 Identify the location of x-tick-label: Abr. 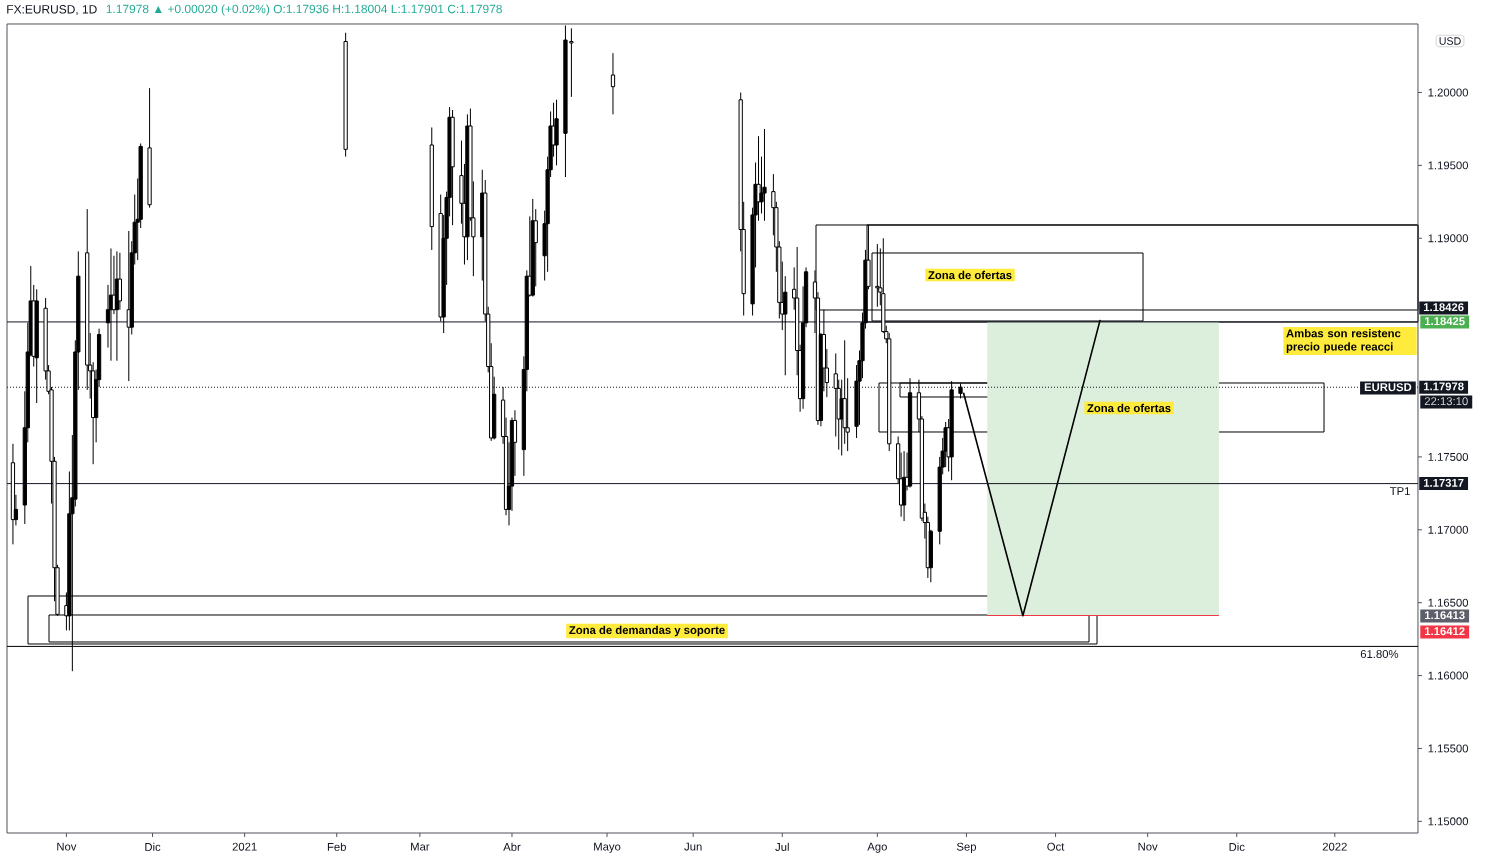
(512, 846).